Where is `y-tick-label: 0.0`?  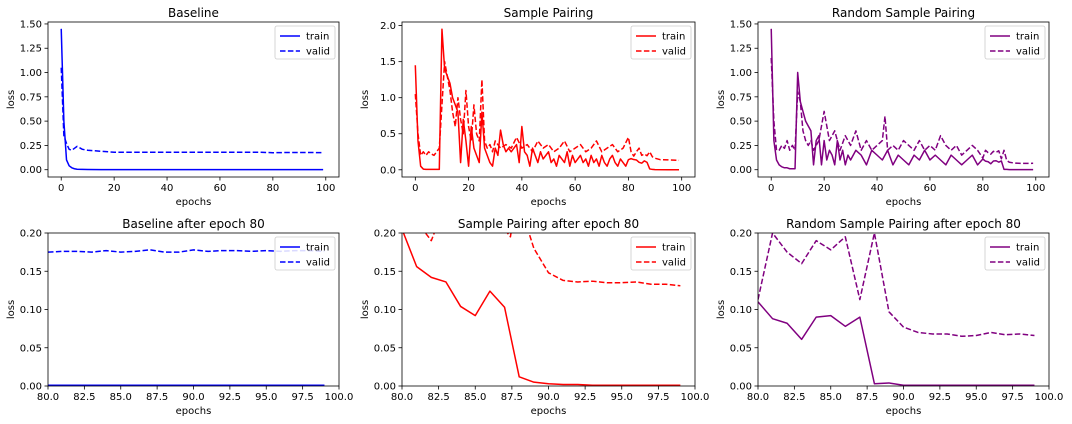
y-tick-label: 0.0 is located at coordinates (388, 170).